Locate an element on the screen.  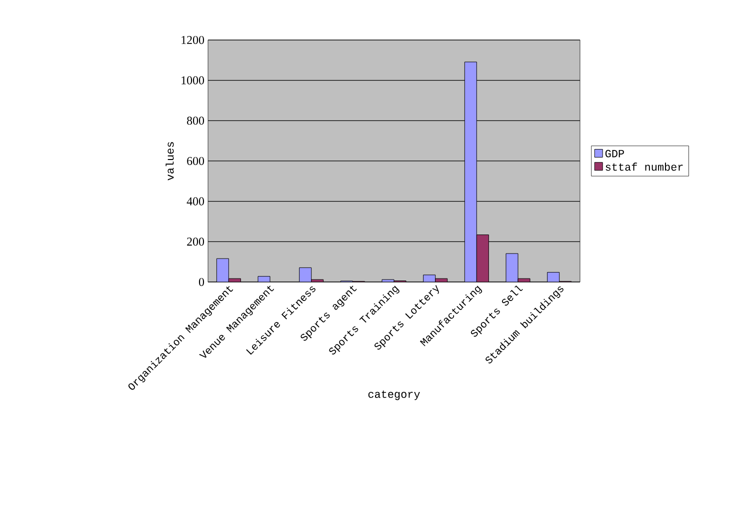
y-tick-label: 200 is located at coordinates (195, 242).